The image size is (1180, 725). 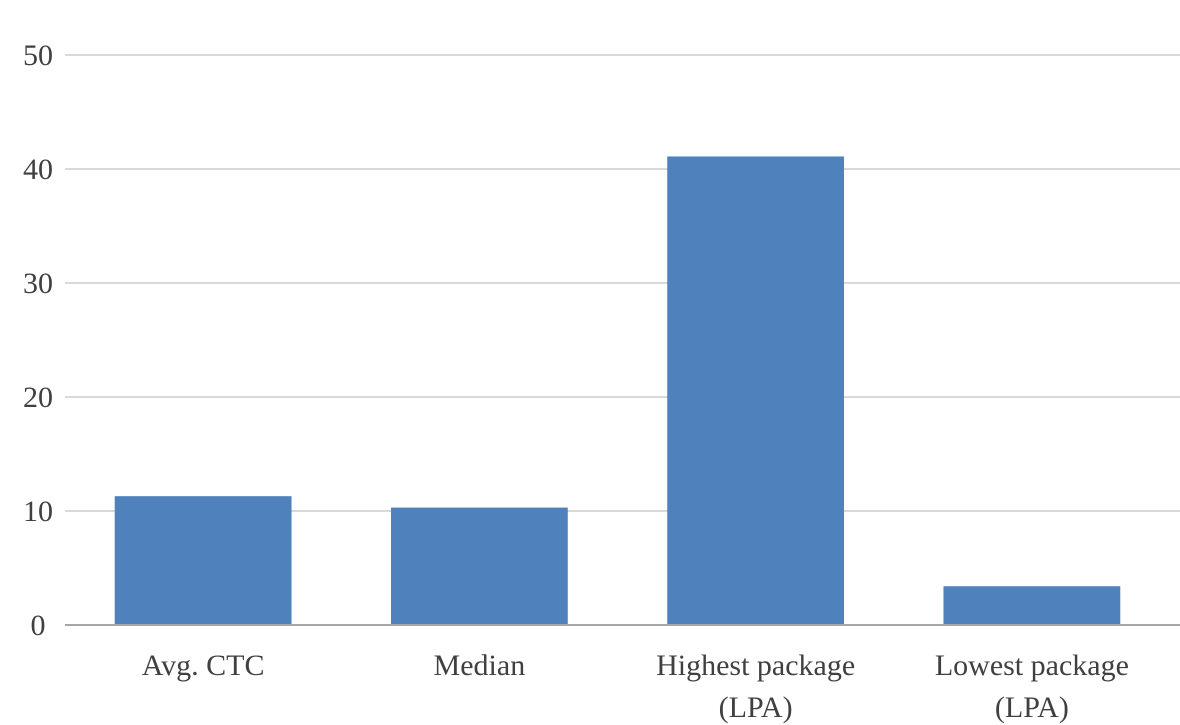 I want to click on y-tick-label: 20, so click(x=38, y=397).